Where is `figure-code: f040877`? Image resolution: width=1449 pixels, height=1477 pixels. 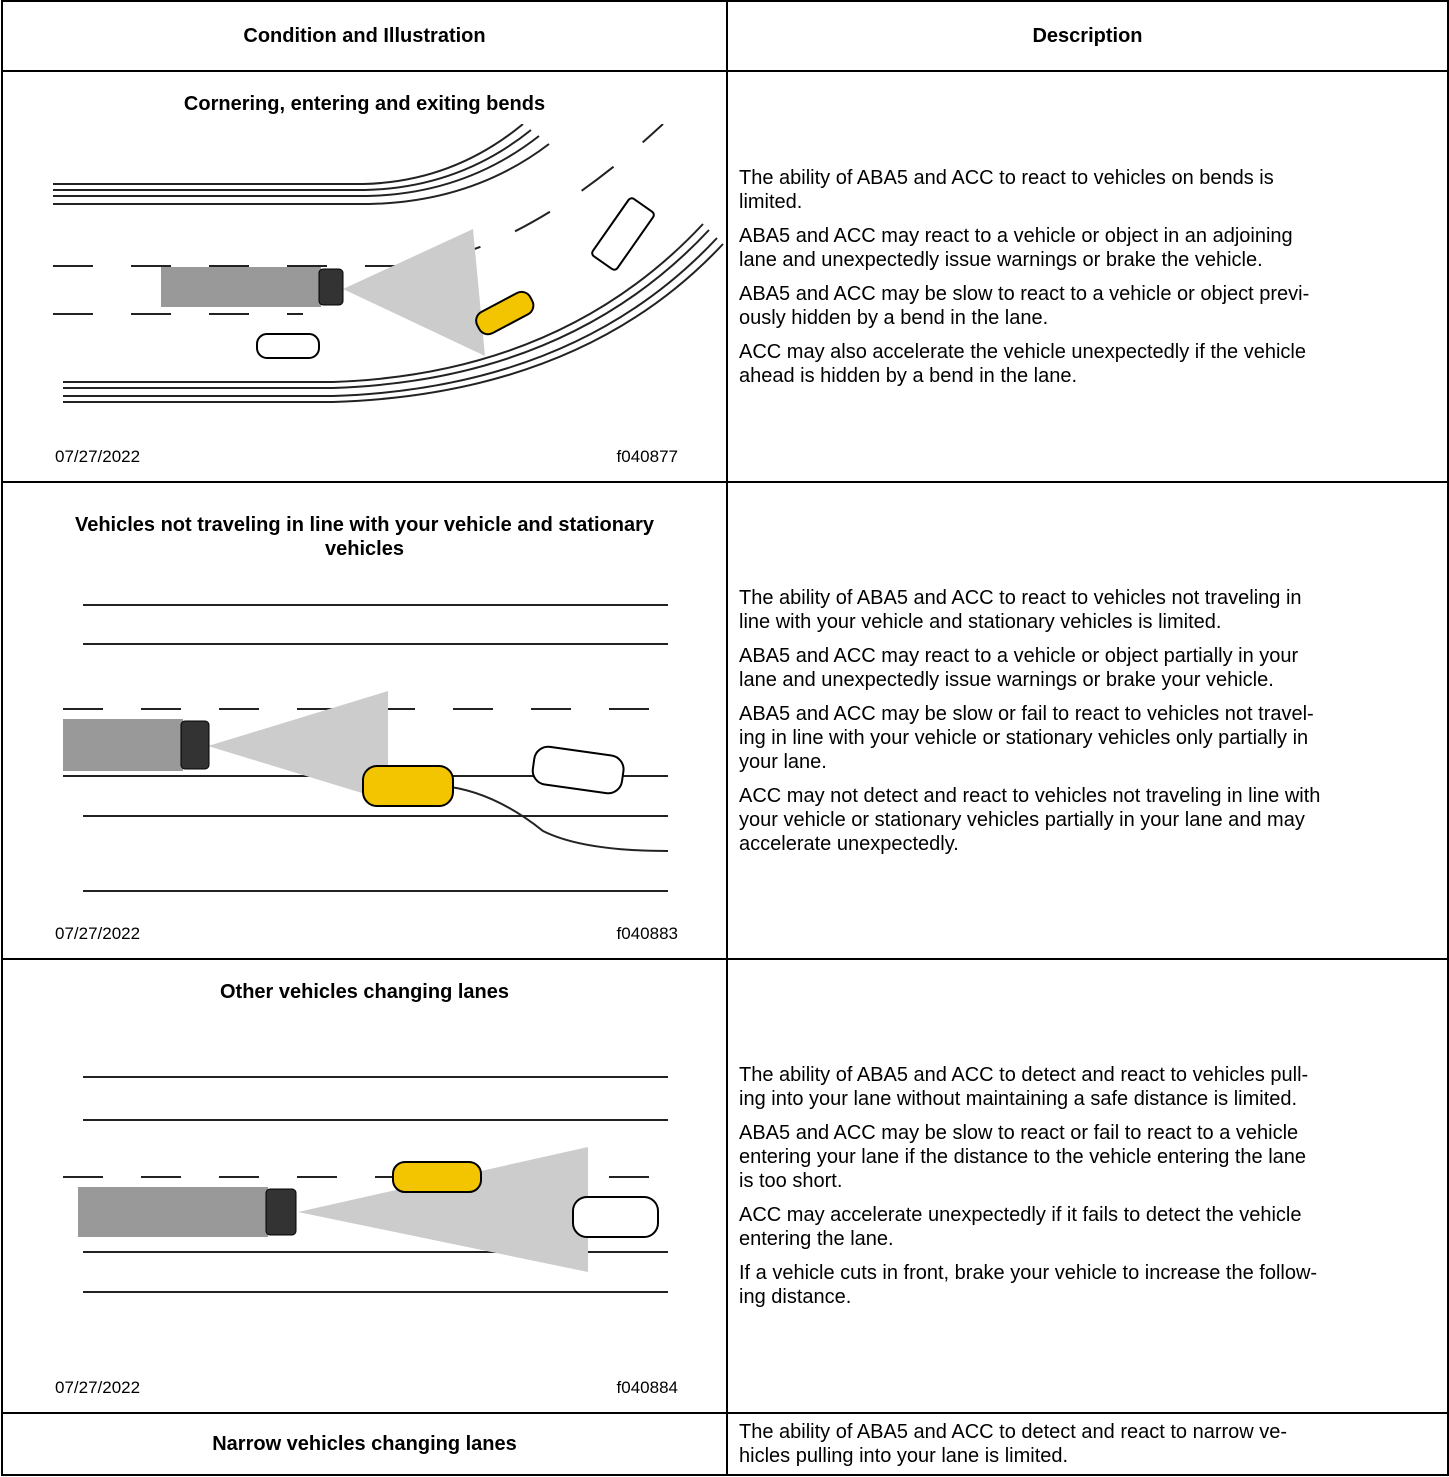
figure-code: f040877 is located at coordinates (647, 456).